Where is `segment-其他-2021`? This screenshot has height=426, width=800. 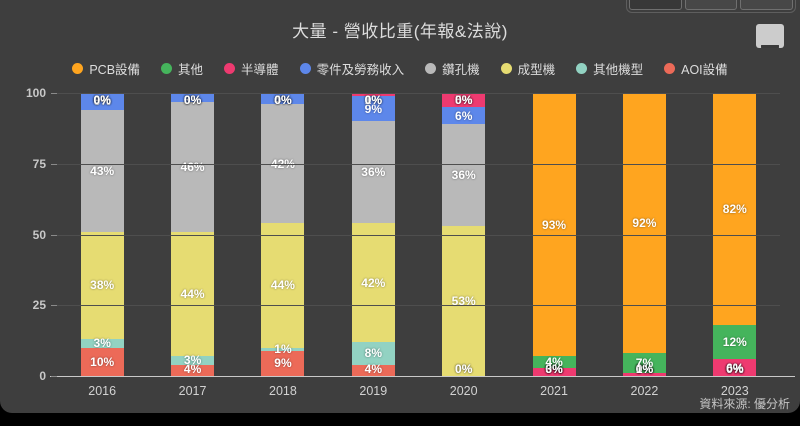
segment-其他-2021 is located at coordinates (554, 362).